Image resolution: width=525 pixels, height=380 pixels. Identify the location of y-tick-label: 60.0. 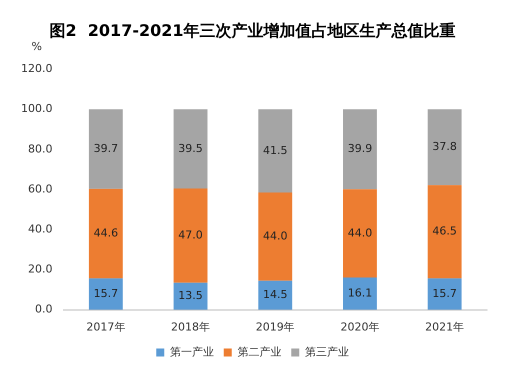
(40, 189).